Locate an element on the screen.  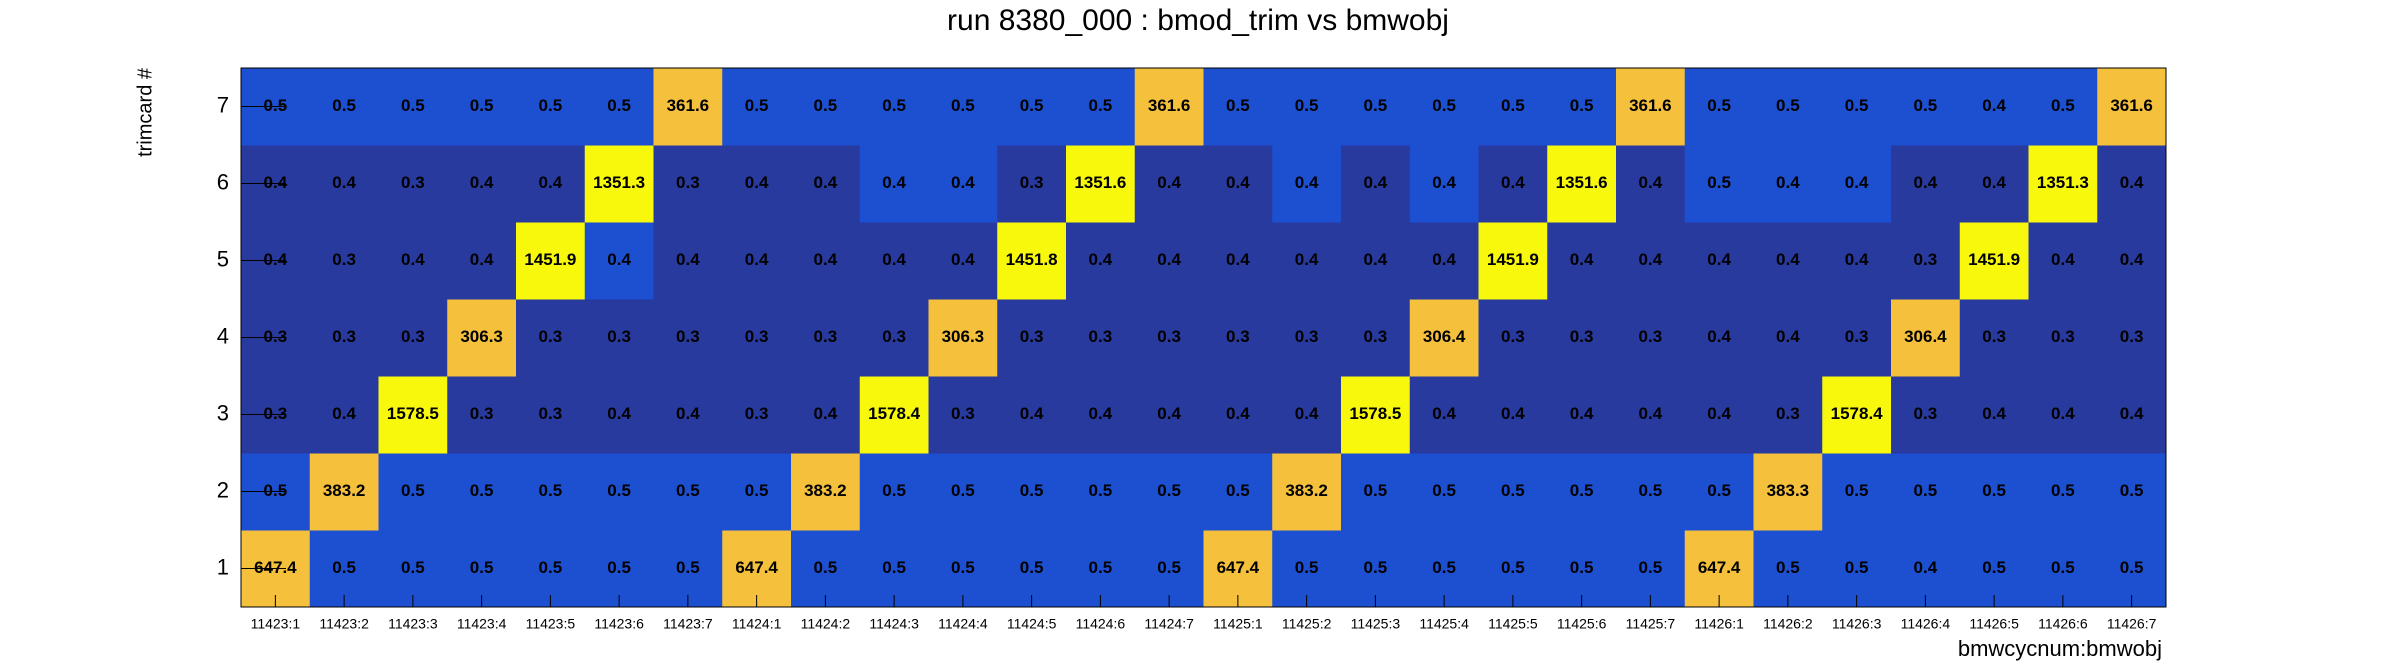
x-tick-label: 11425:2 is located at coordinates (1307, 624).